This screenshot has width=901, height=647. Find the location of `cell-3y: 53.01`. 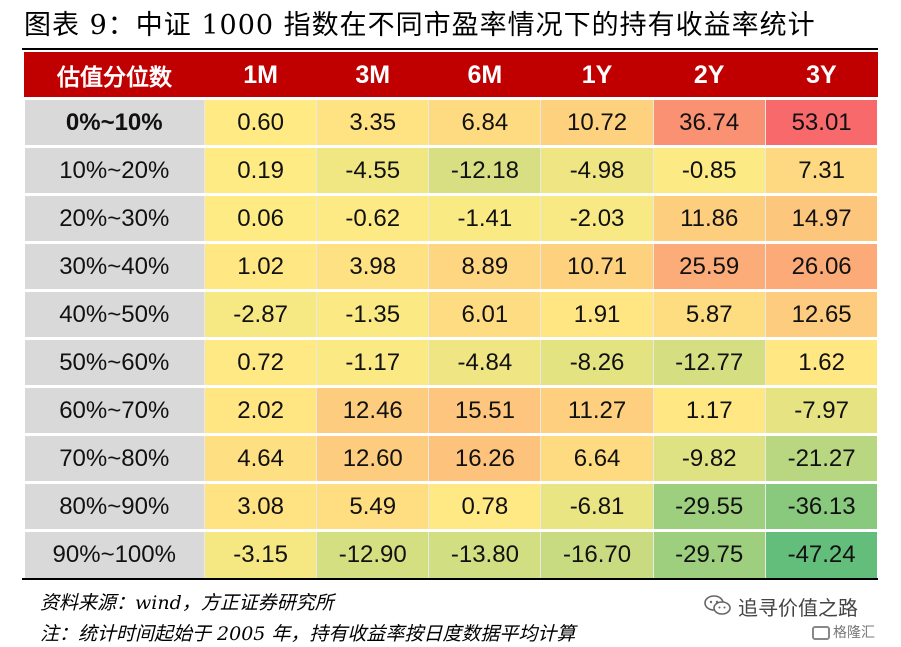

cell-3y: 53.01 is located at coordinates (821, 122).